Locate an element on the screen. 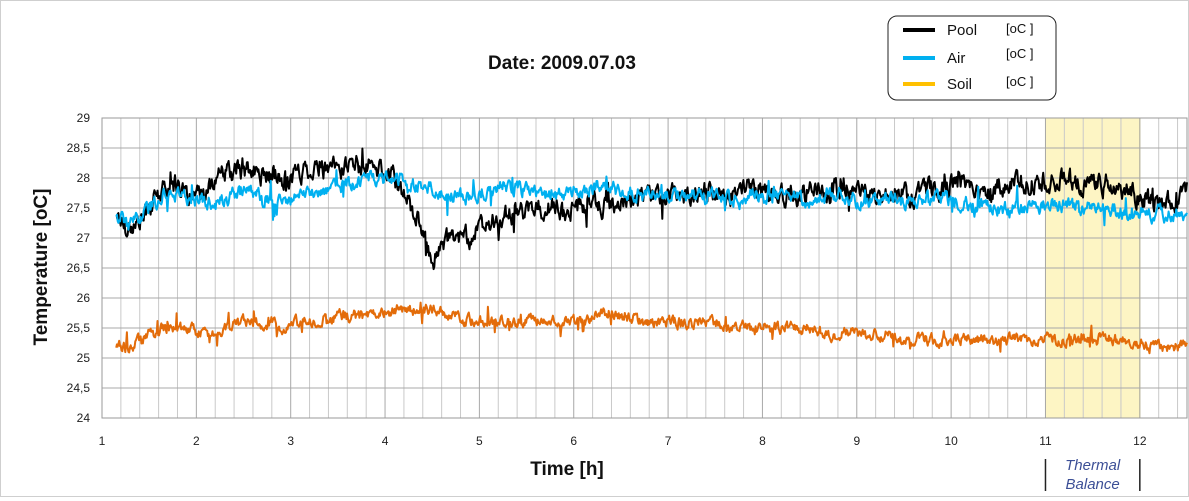 This screenshot has width=1189, height=501. y-tick-label: 29 is located at coordinates (84, 118).